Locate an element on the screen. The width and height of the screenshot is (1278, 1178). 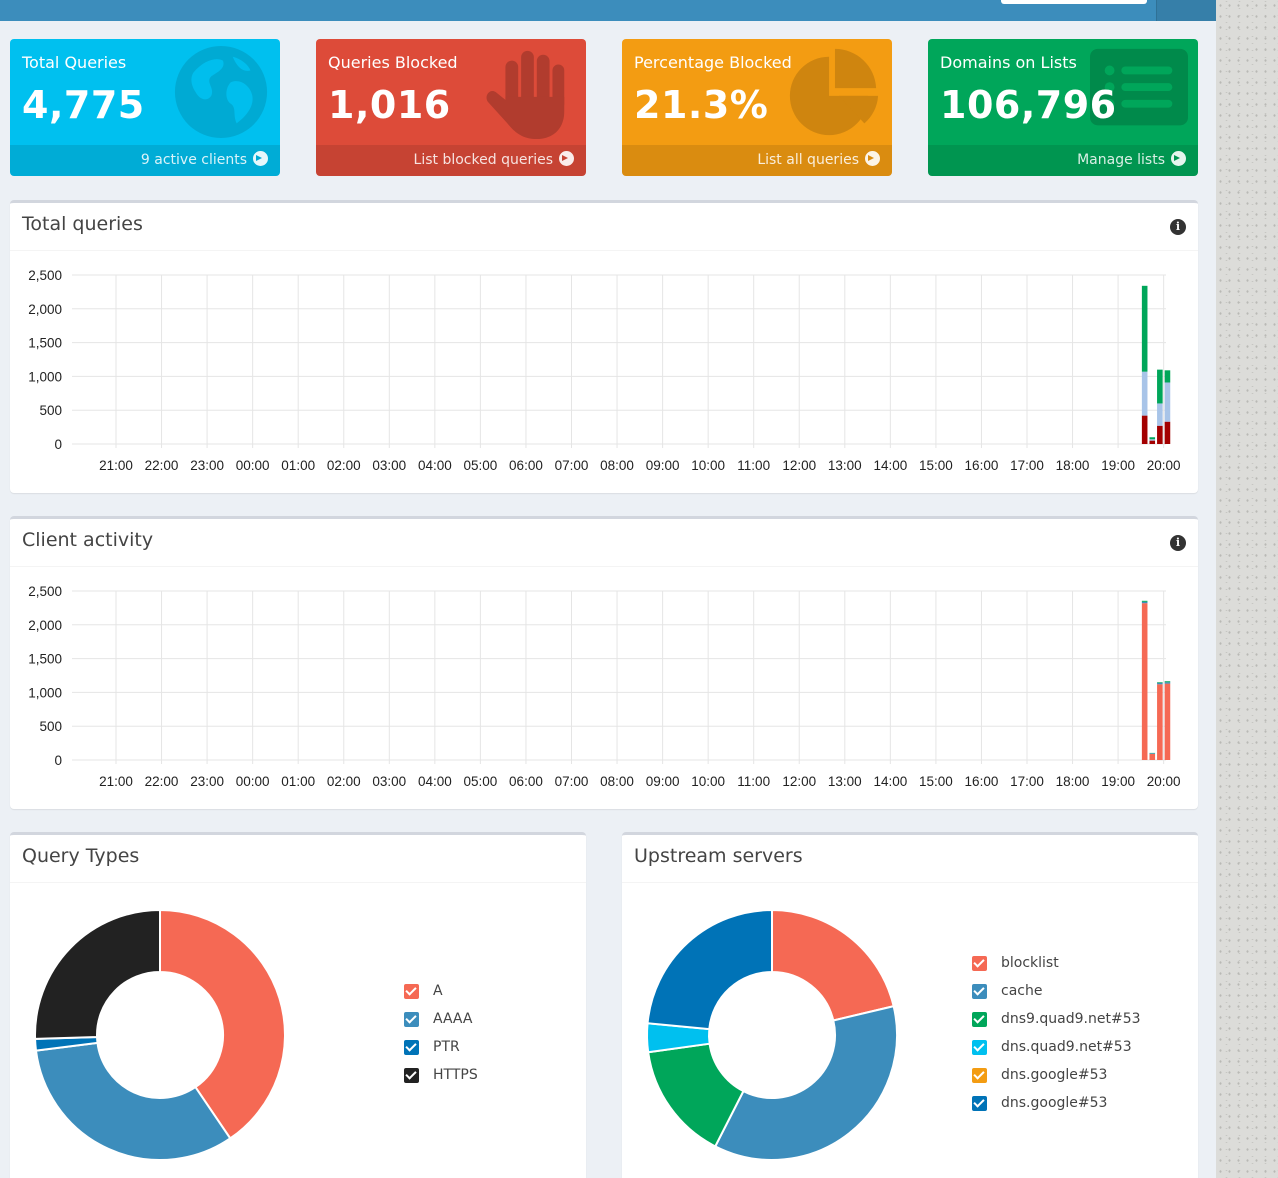
stat-value: 106,796 is located at coordinates (1028, 105).